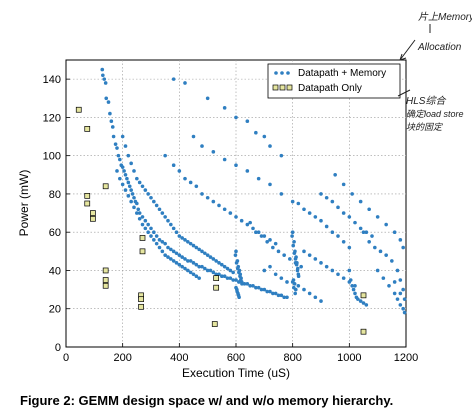 This screenshot has width=472, height=416. What do you see at coordinates (55, 233) in the screenshot?
I see `y-tick-label: 60` at bounding box center [55, 233].